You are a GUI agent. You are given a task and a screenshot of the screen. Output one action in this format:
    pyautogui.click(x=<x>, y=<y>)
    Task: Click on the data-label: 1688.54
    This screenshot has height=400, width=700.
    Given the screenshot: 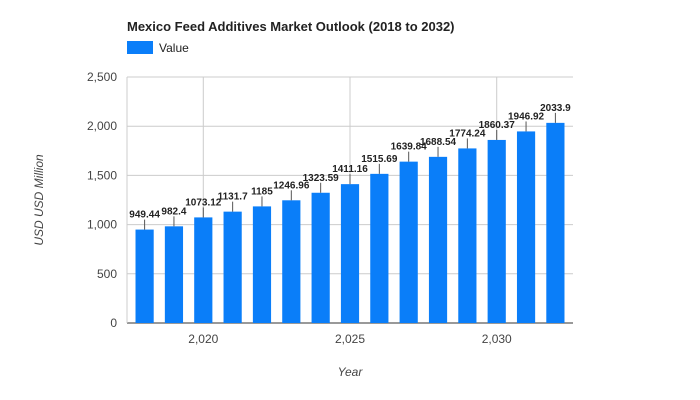 What is the action you would take?
    pyautogui.click(x=438, y=142)
    